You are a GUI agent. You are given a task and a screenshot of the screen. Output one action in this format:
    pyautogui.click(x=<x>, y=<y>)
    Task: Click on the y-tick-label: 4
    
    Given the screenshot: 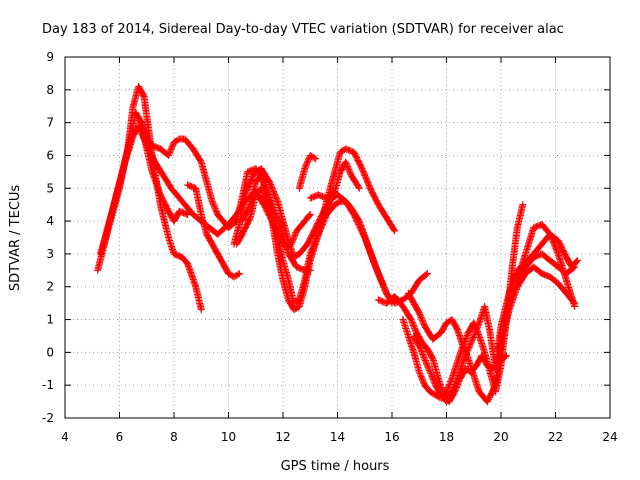 What is the action you would take?
    pyautogui.click(x=50, y=221)
    